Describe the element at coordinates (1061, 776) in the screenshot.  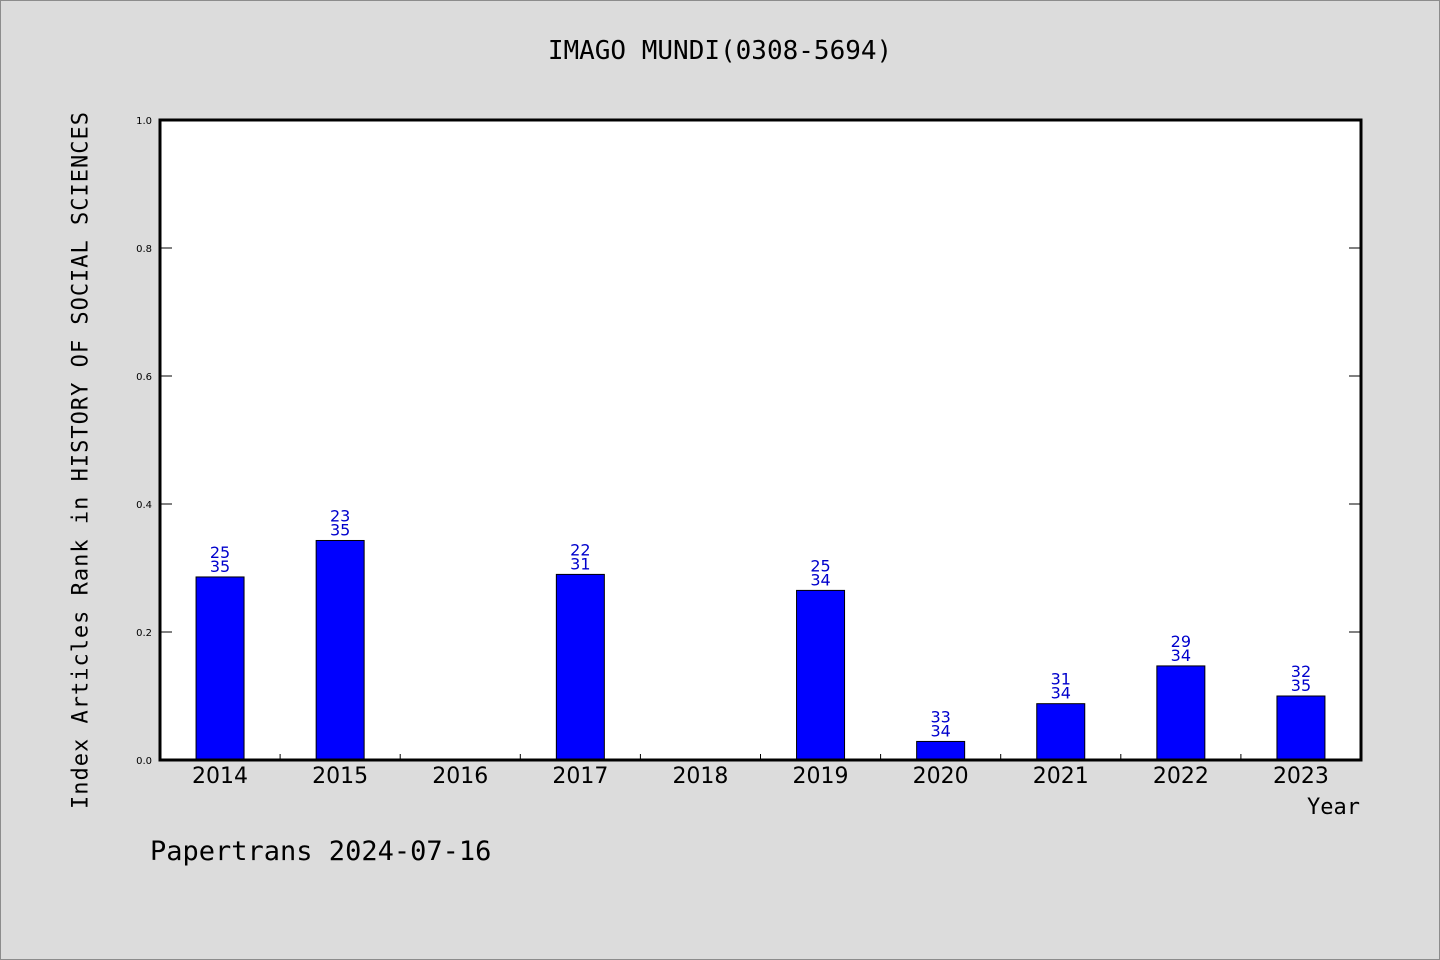
I see `x-tick-label: 2021` at that location.